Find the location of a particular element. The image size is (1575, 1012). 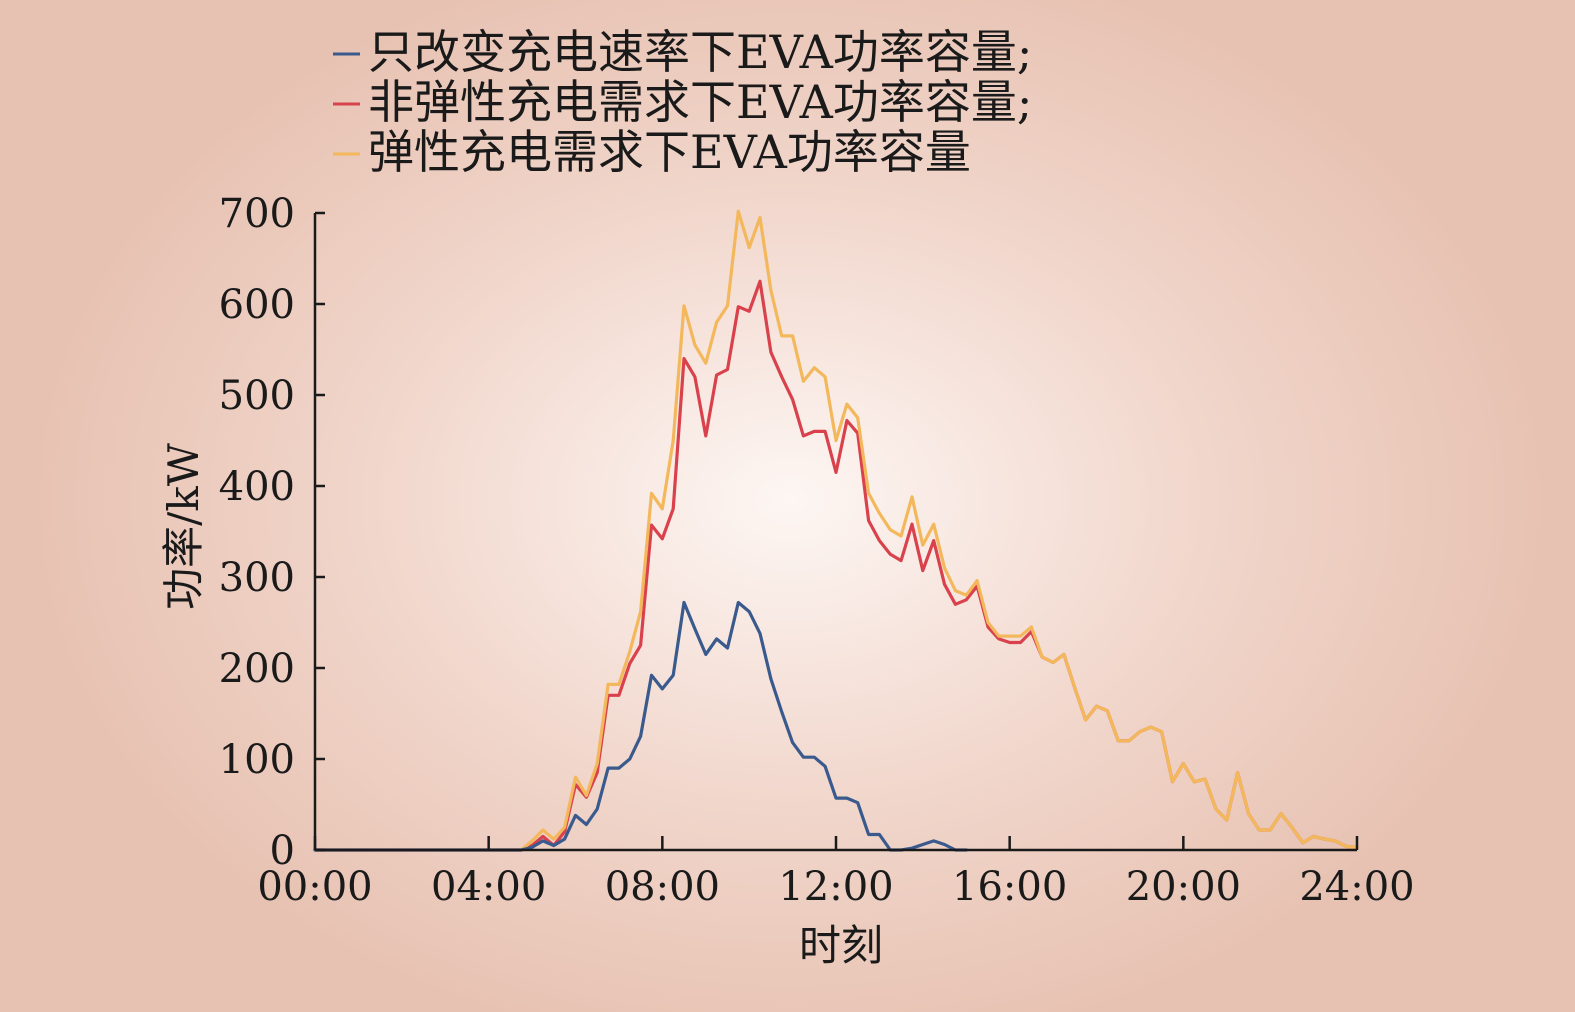

x-tick-label: 08:00 is located at coordinates (662, 887).